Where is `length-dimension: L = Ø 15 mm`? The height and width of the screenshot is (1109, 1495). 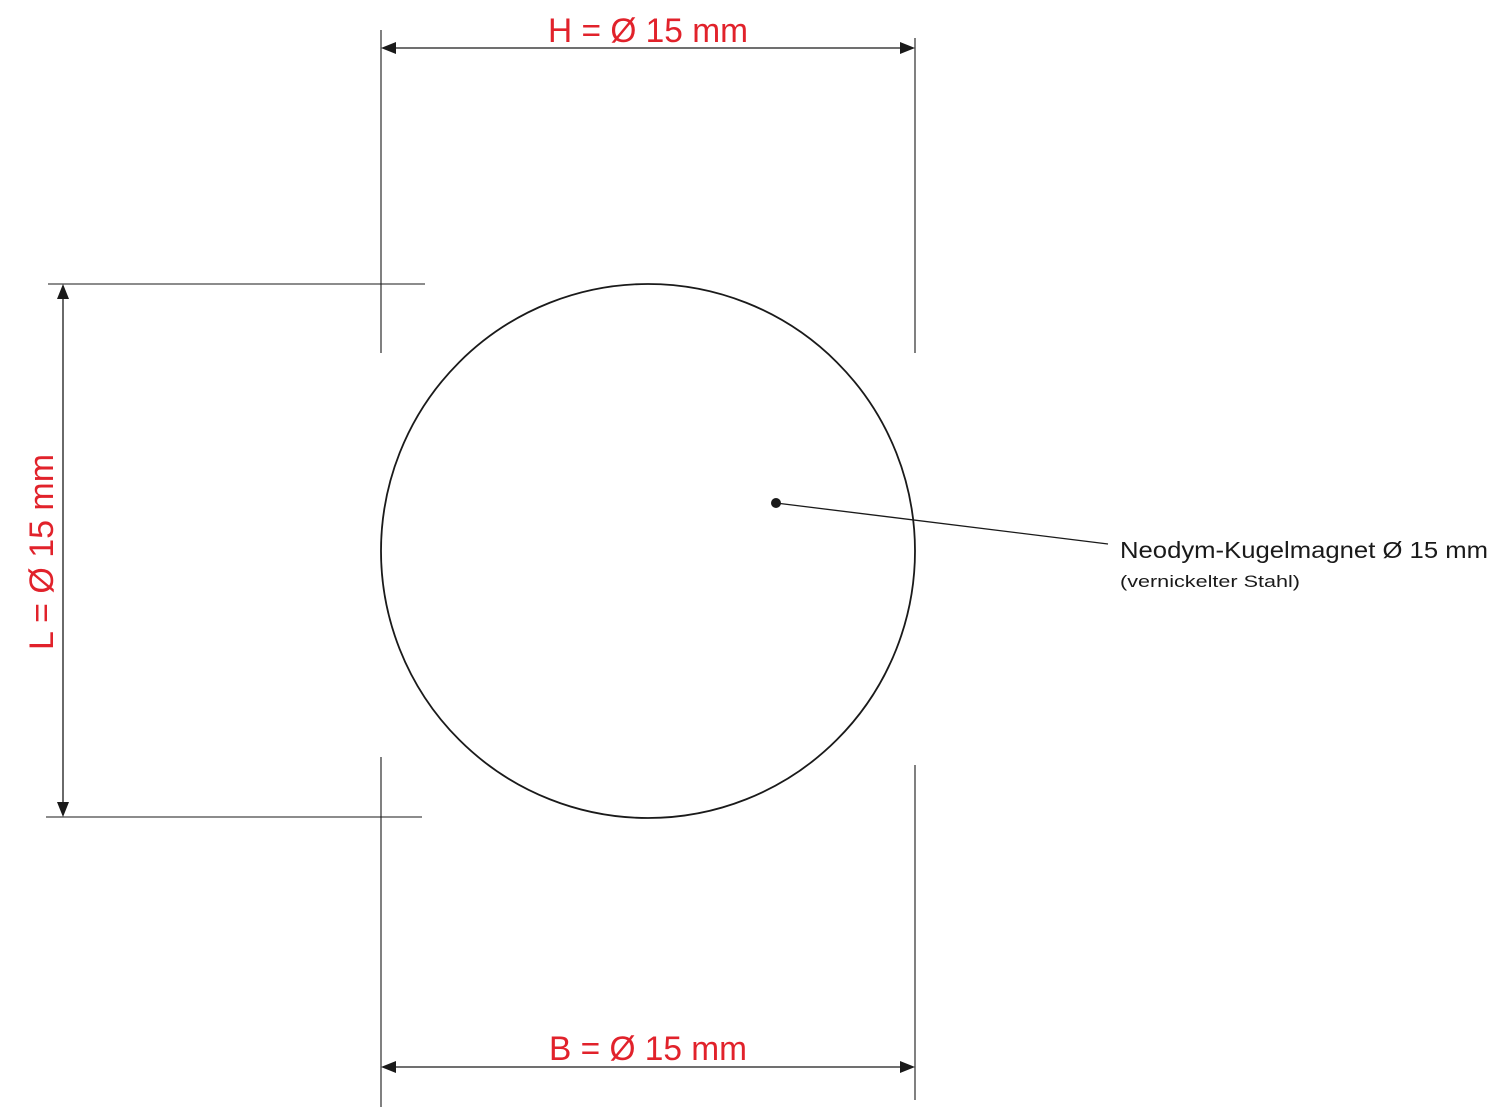 length-dimension: L = Ø 15 mm is located at coordinates (46, 550).